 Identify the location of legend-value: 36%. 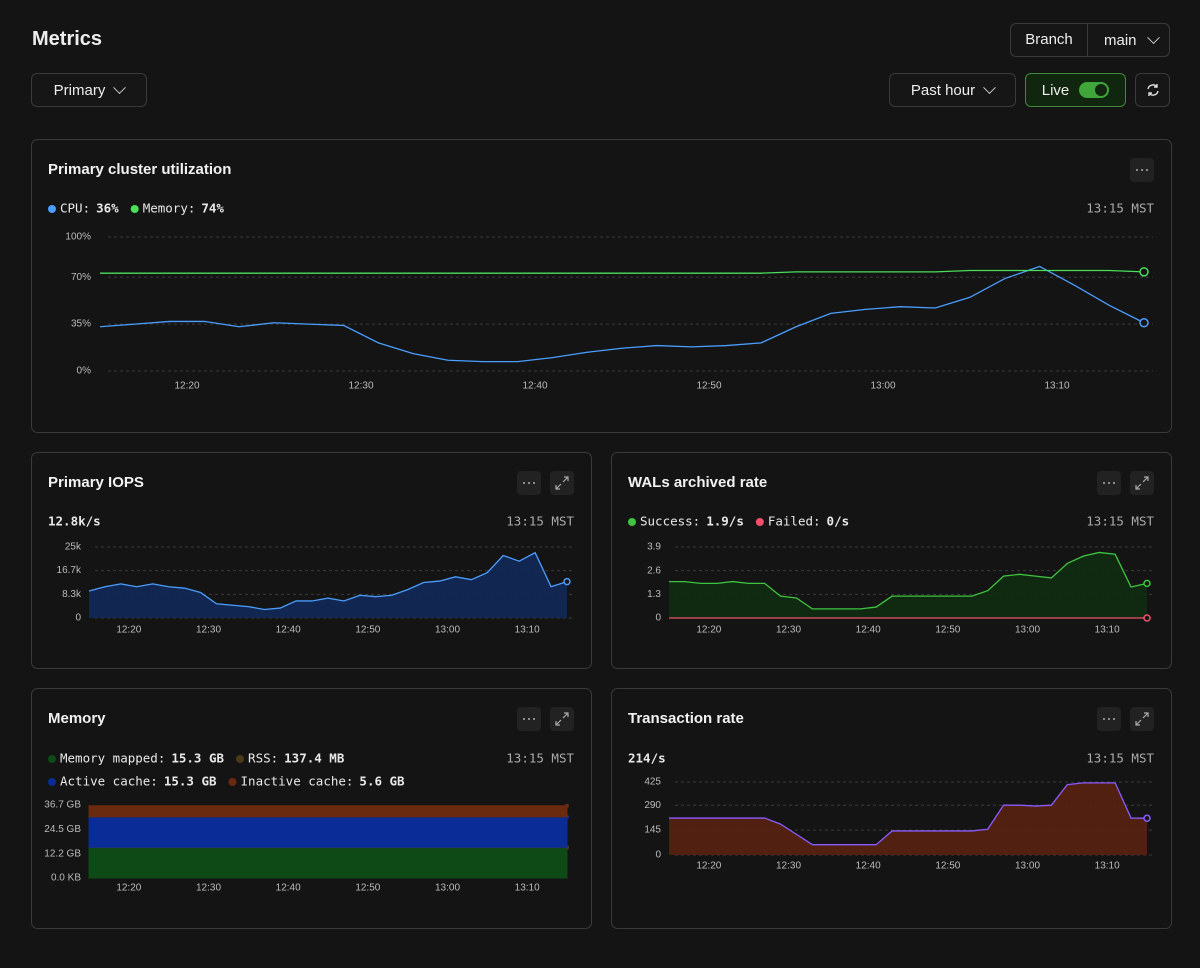
(107, 208).